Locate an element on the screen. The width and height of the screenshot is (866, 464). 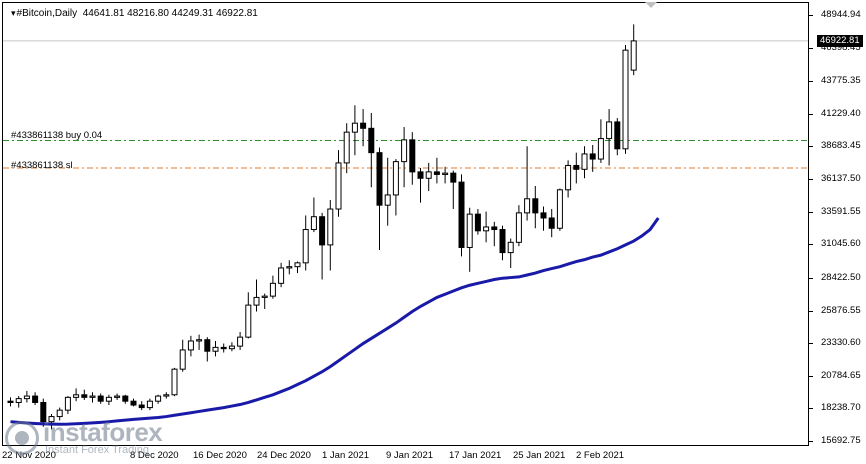
price-tick-label: 36137.50 is located at coordinates (841, 179).